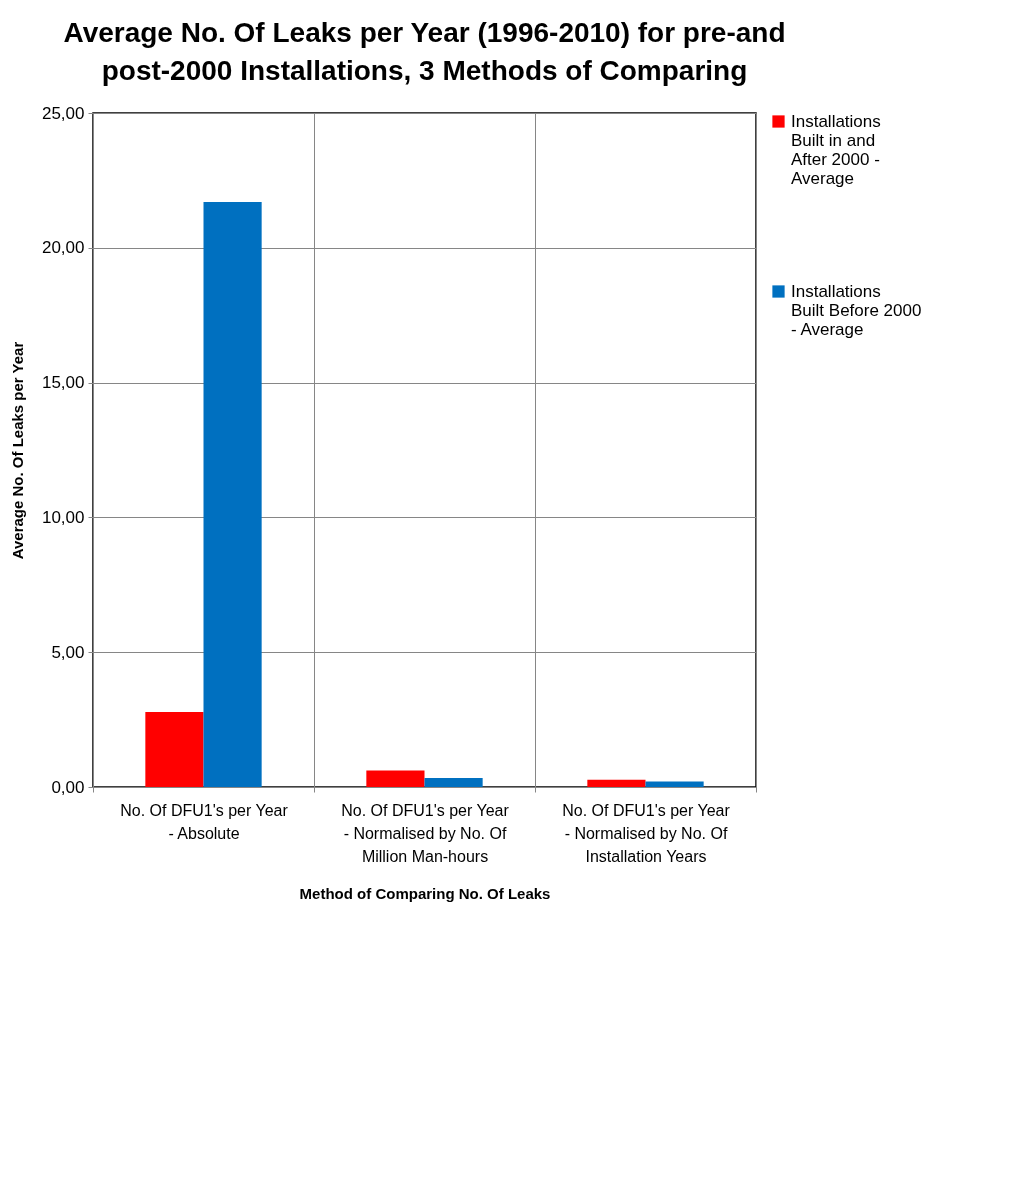 This screenshot has width=1013, height=1178. What do you see at coordinates (63, 248) in the screenshot?
I see `y-tick-label: 20,00` at bounding box center [63, 248].